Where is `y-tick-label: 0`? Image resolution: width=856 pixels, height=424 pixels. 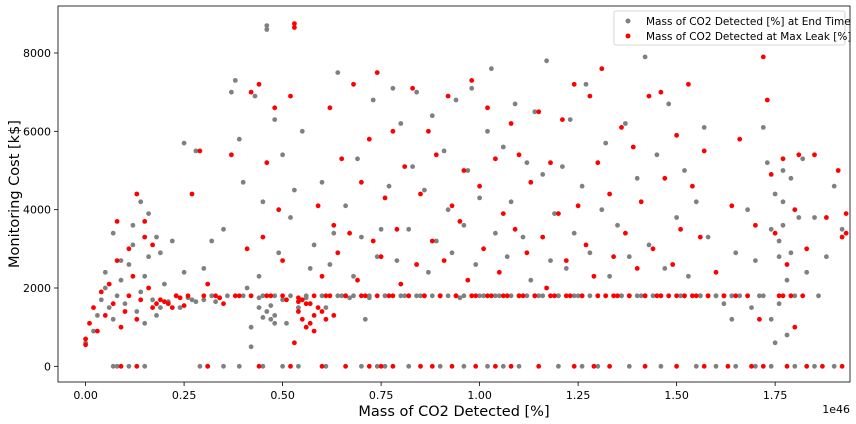
y-tick-label: 0 is located at coordinates (47, 366).